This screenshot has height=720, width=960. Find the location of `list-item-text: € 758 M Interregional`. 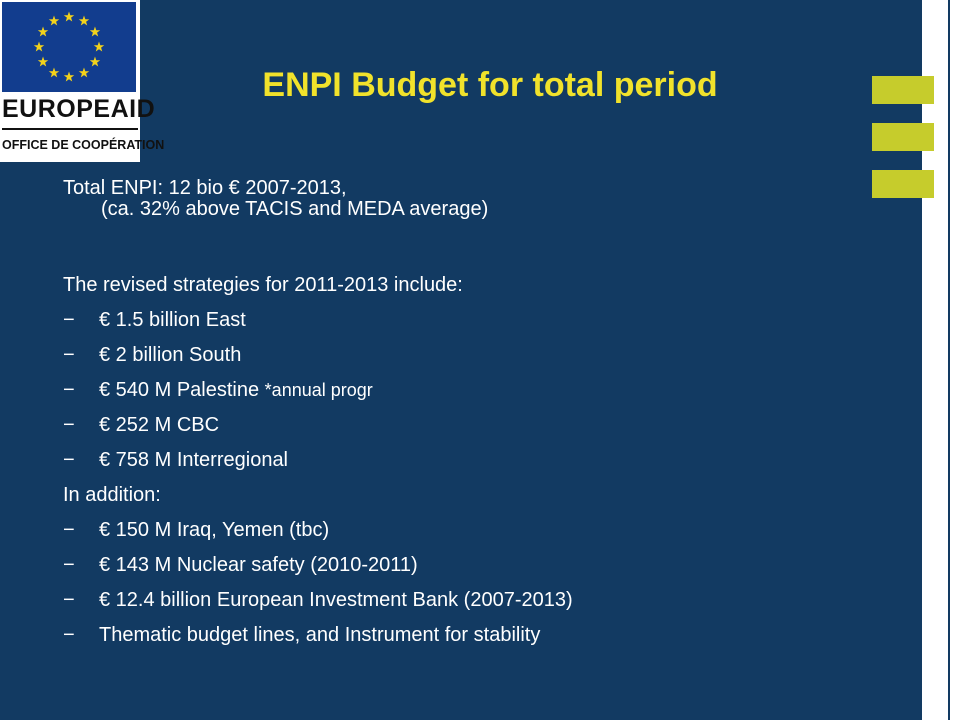

list-item-text: € 758 M Interregional is located at coordinates (194, 460).